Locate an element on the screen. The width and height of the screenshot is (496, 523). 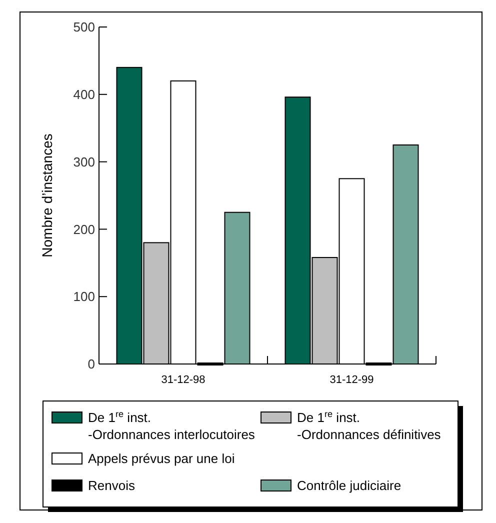
y-tick-label: 500 is located at coordinates (84, 27).